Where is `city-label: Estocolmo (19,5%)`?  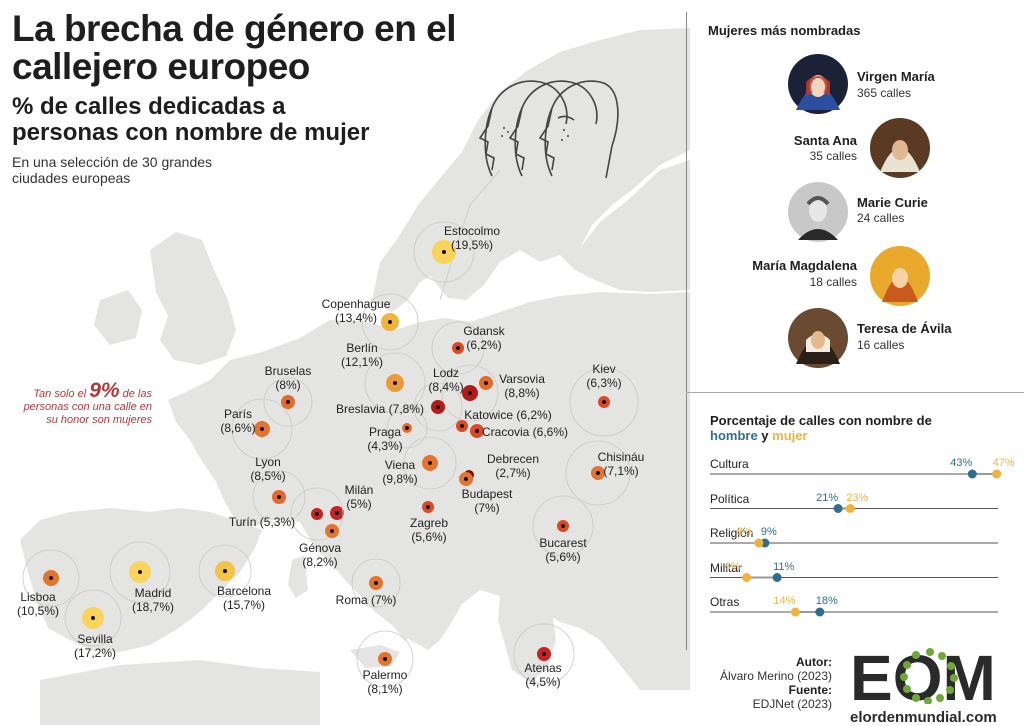 city-label: Estocolmo (19,5%) is located at coordinates (472, 238).